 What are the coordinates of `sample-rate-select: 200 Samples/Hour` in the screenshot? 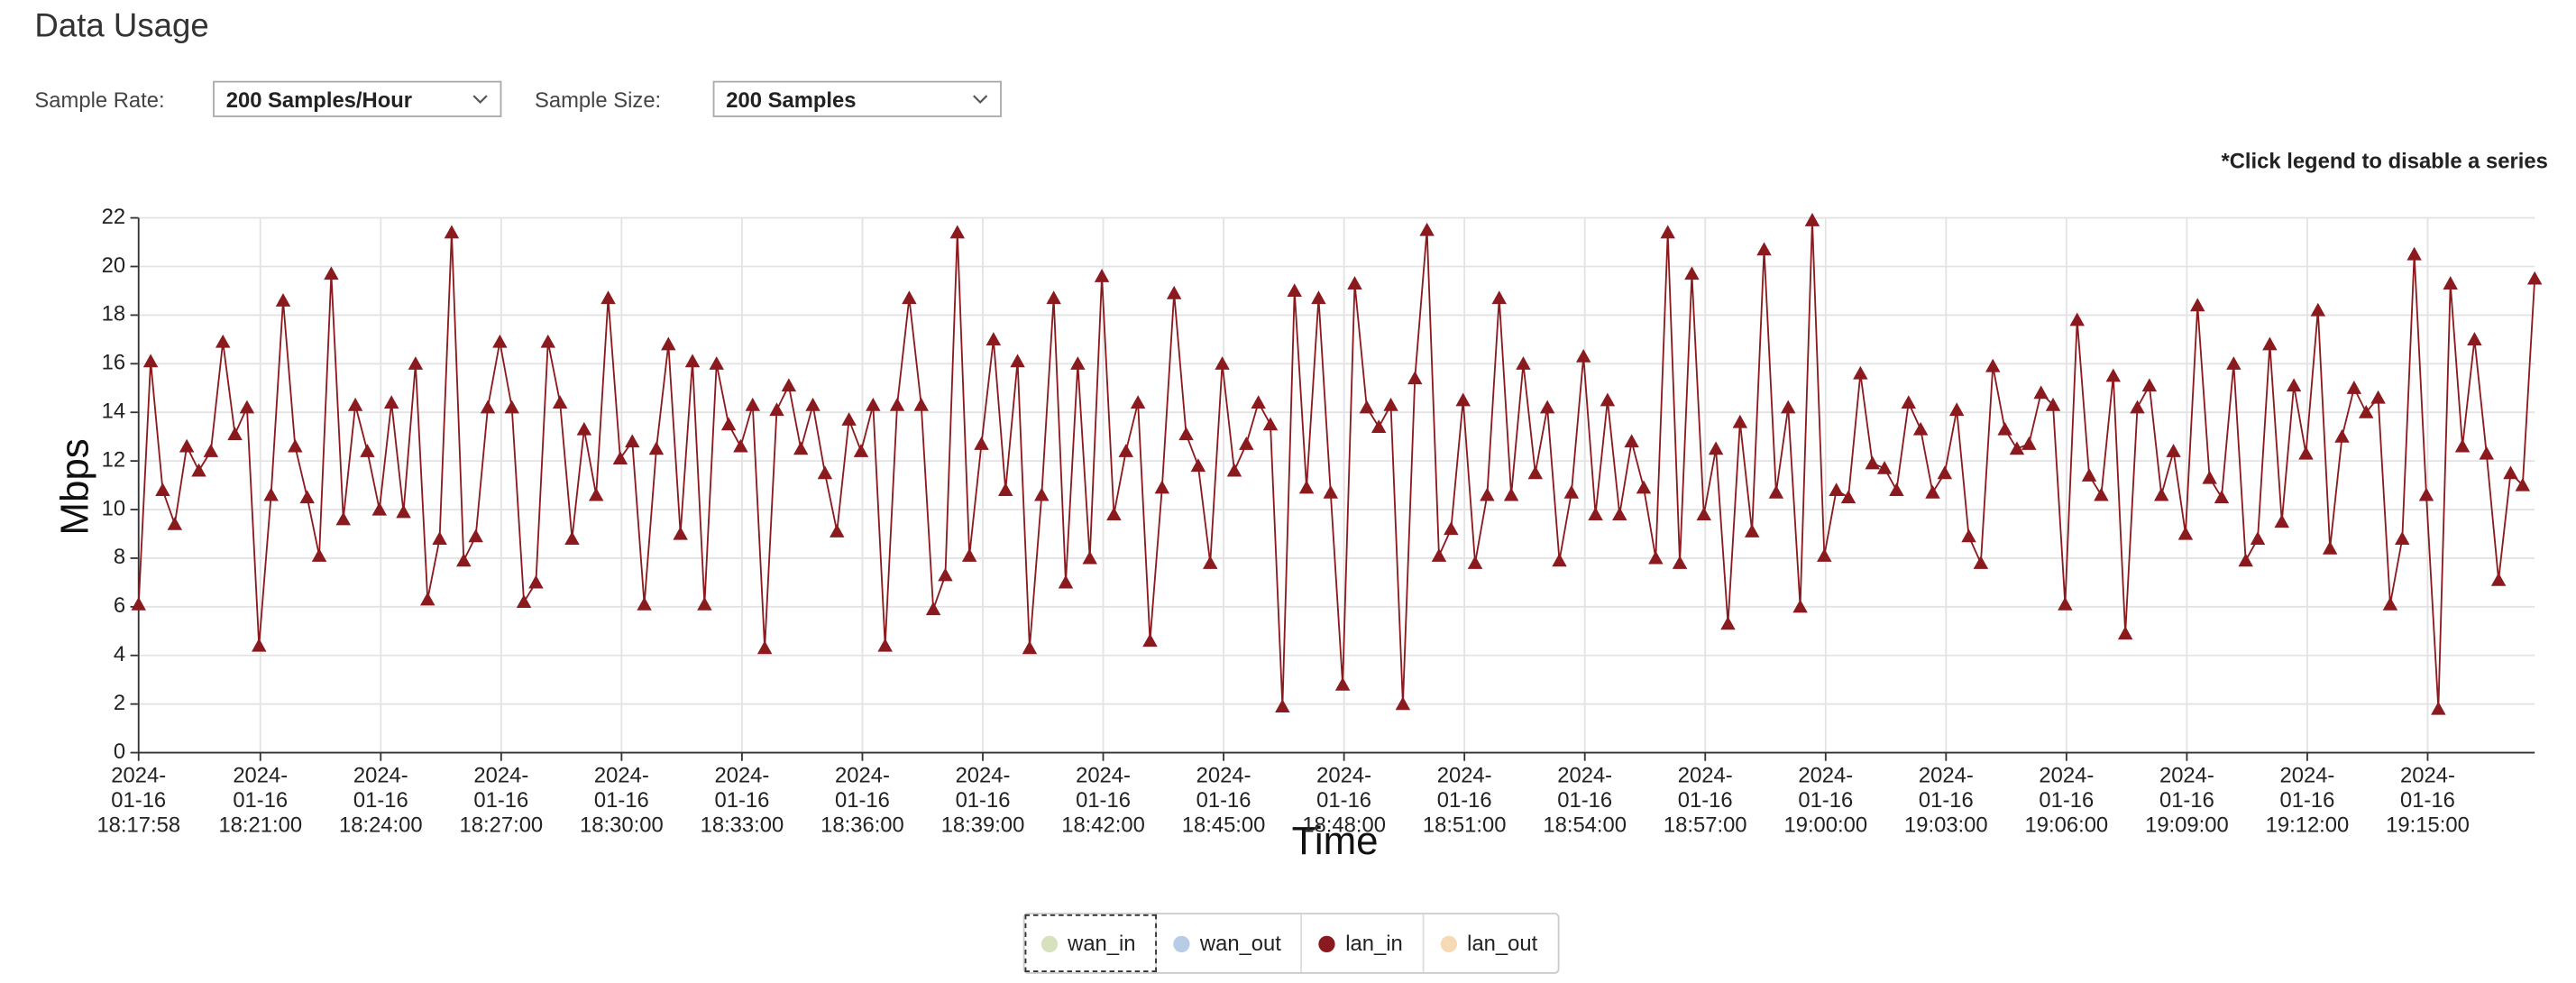 It's located at (357, 98).